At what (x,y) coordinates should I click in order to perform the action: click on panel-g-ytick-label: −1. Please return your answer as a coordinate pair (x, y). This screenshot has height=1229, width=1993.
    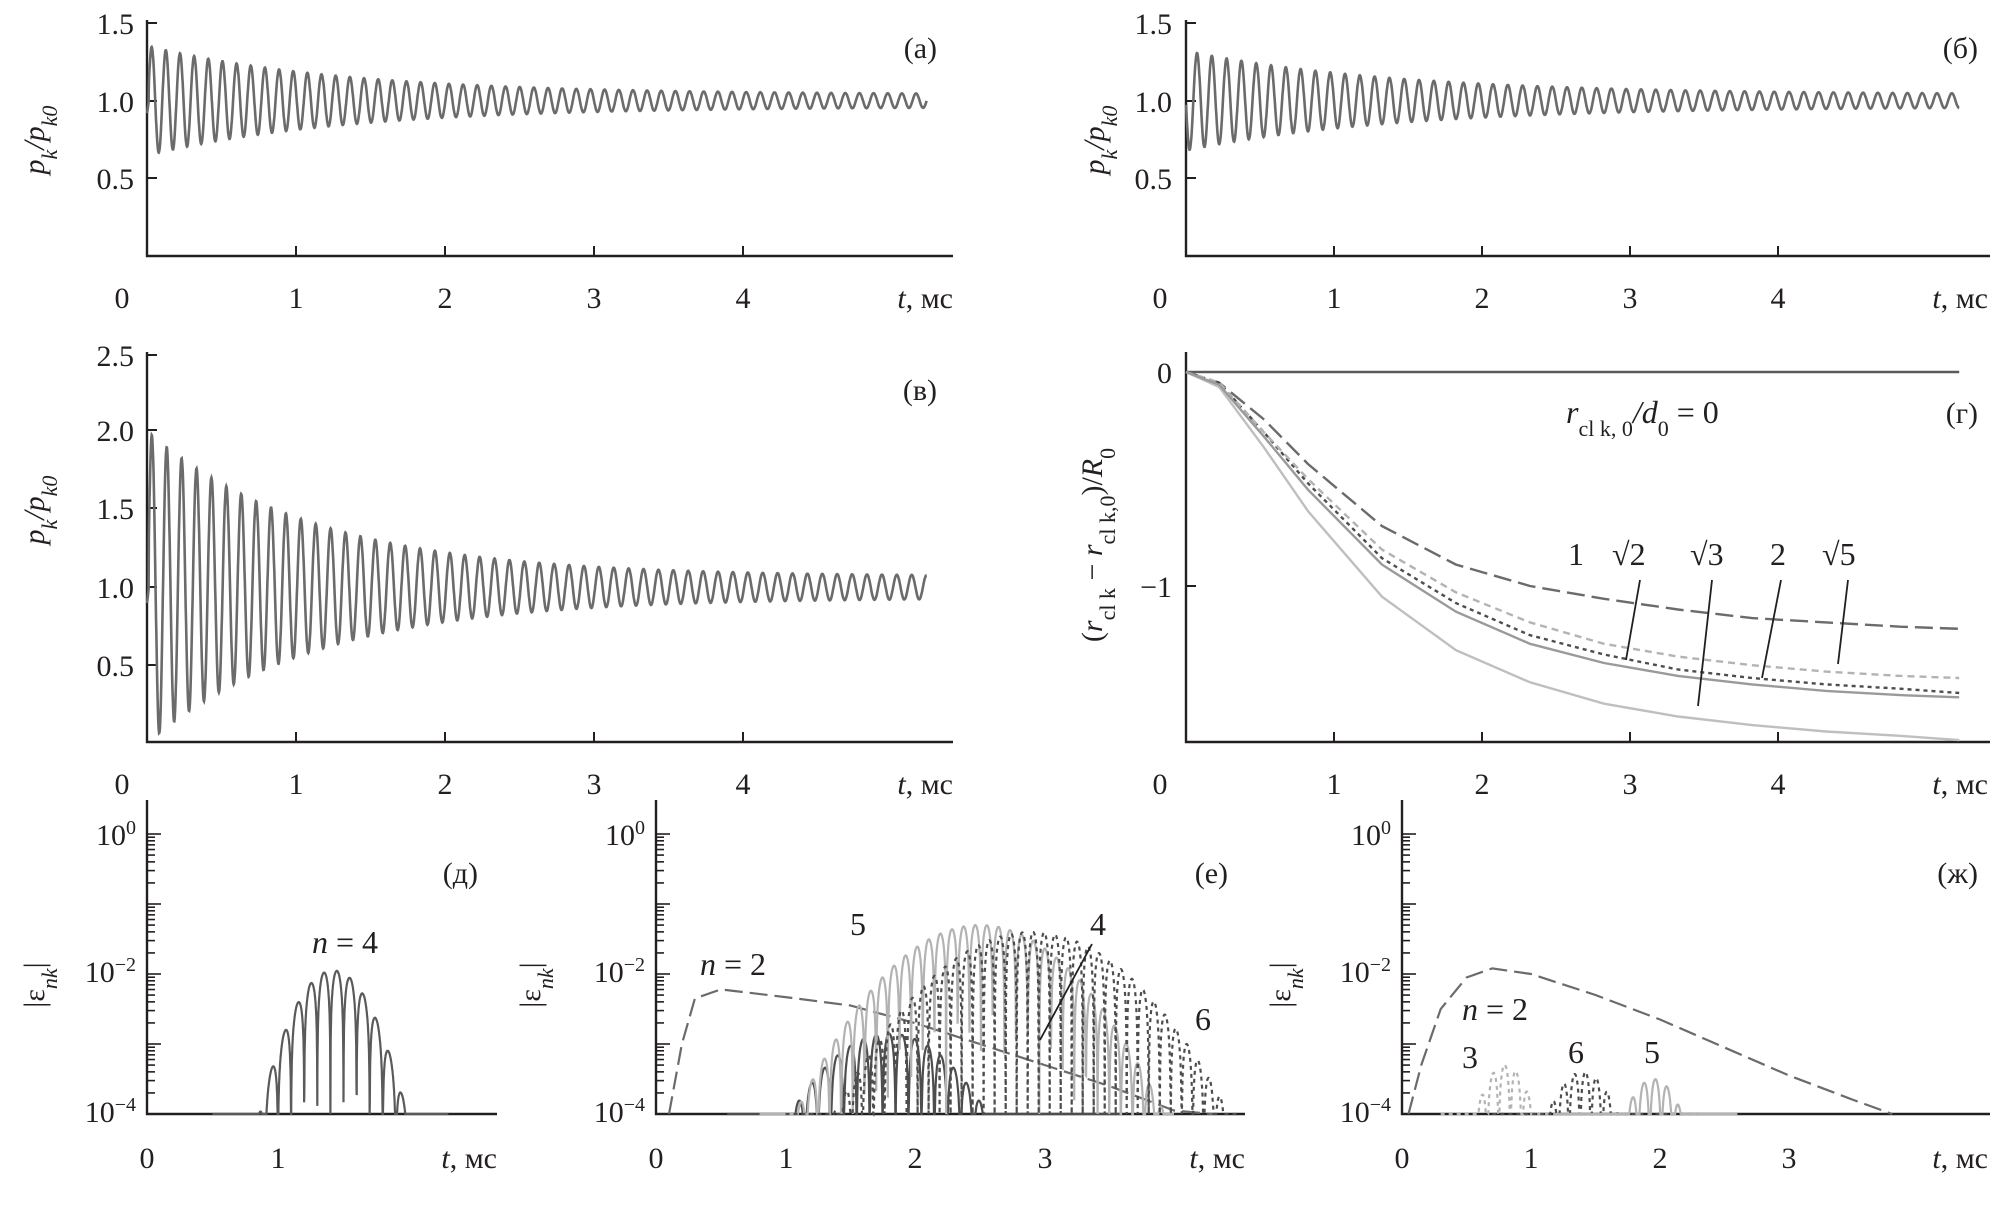
    Looking at the image, I should click on (1156, 587).